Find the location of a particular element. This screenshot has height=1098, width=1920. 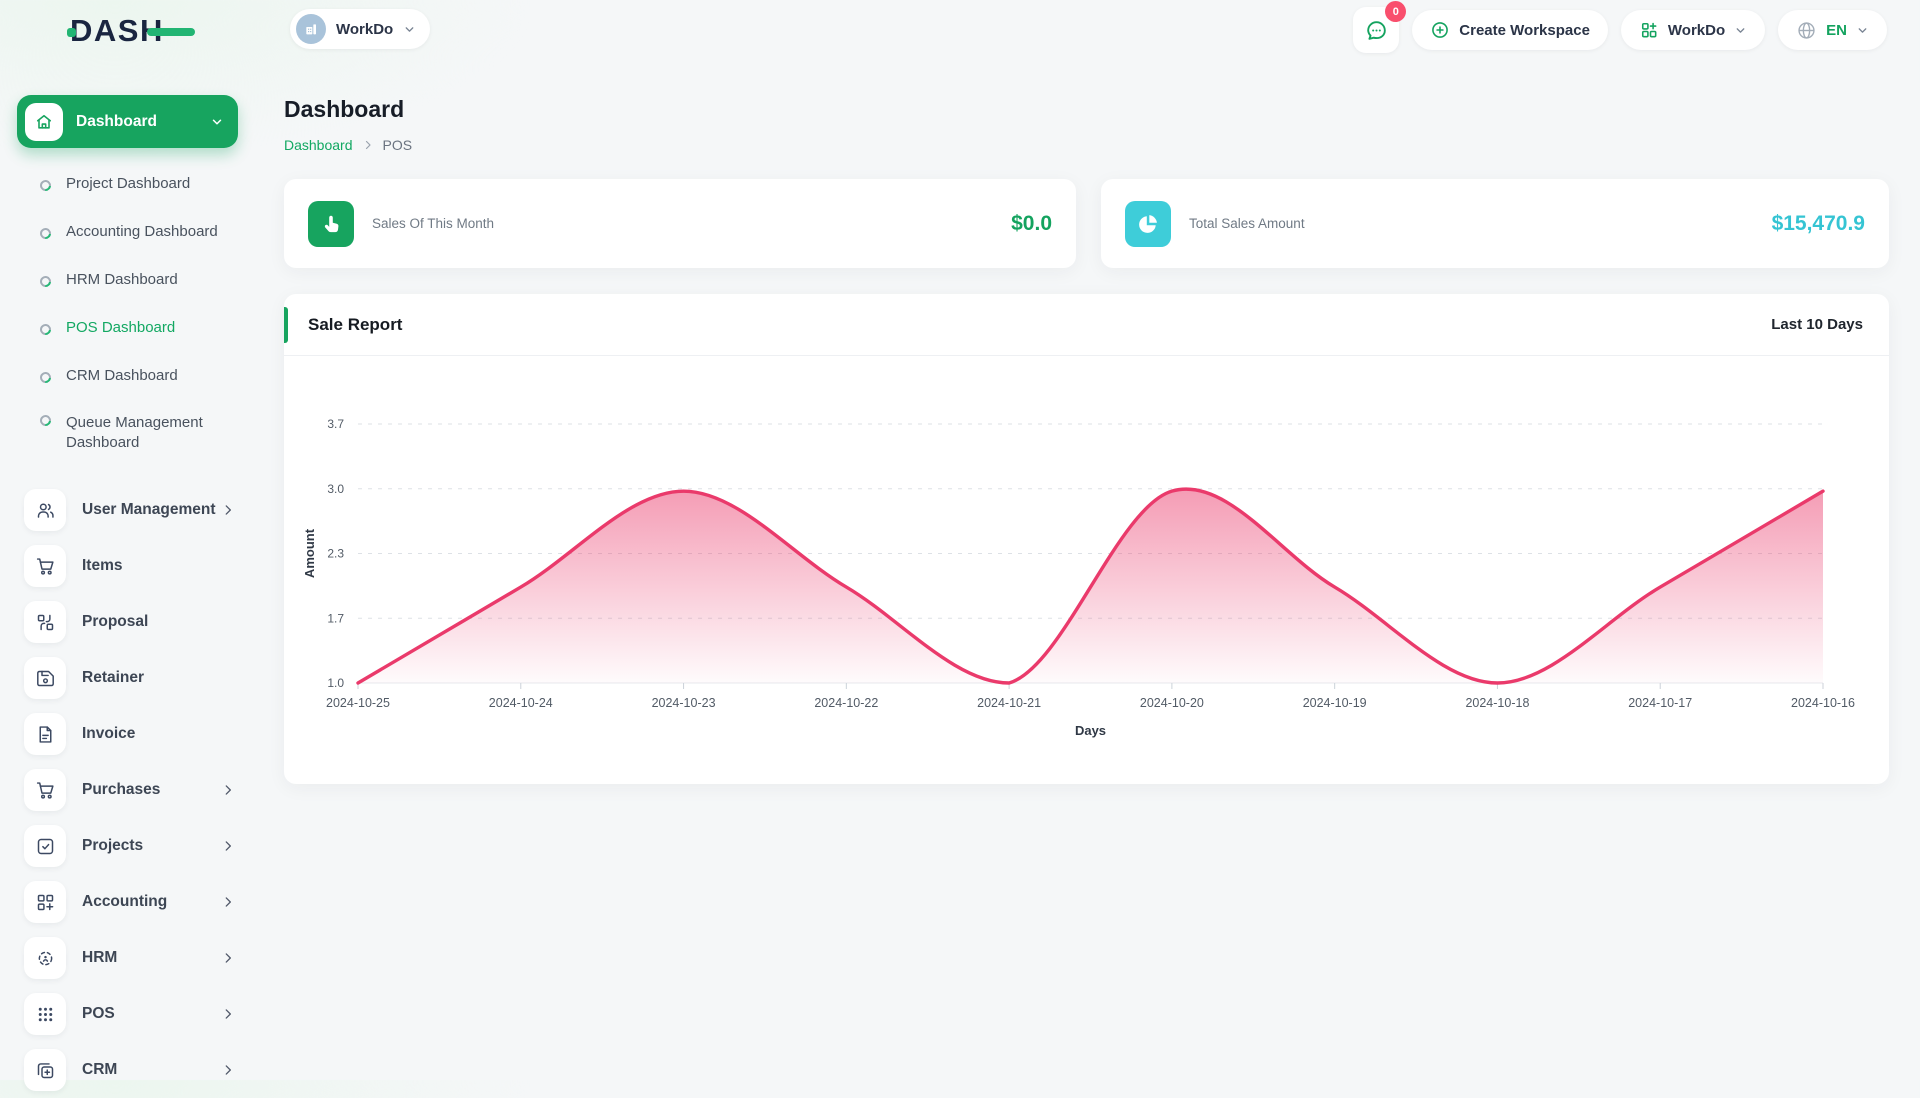

users-icon is located at coordinates (45, 510).